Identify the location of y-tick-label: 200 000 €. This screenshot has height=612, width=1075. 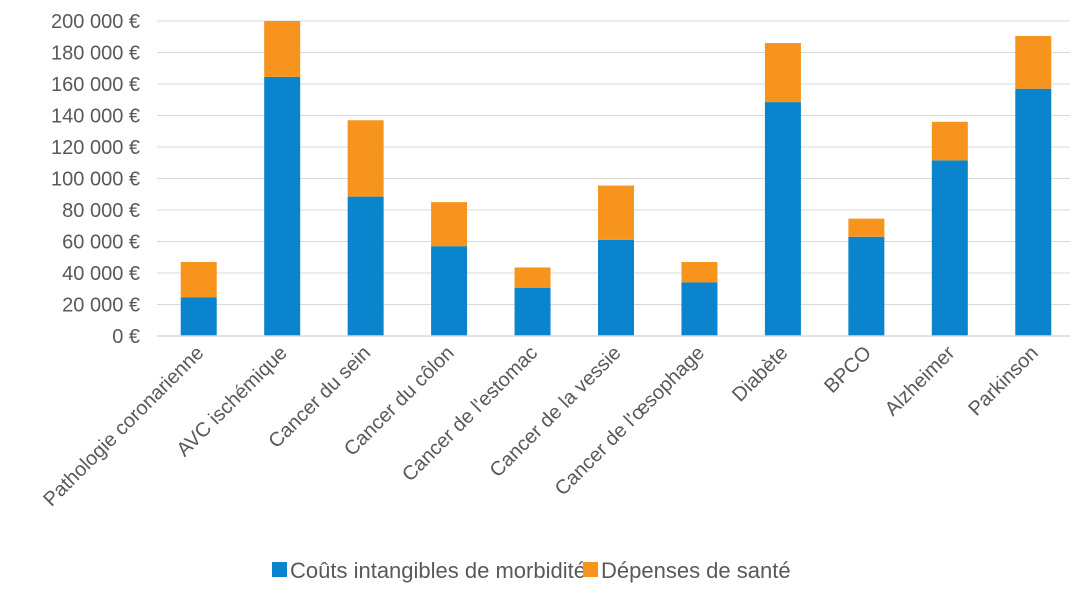
(95, 22).